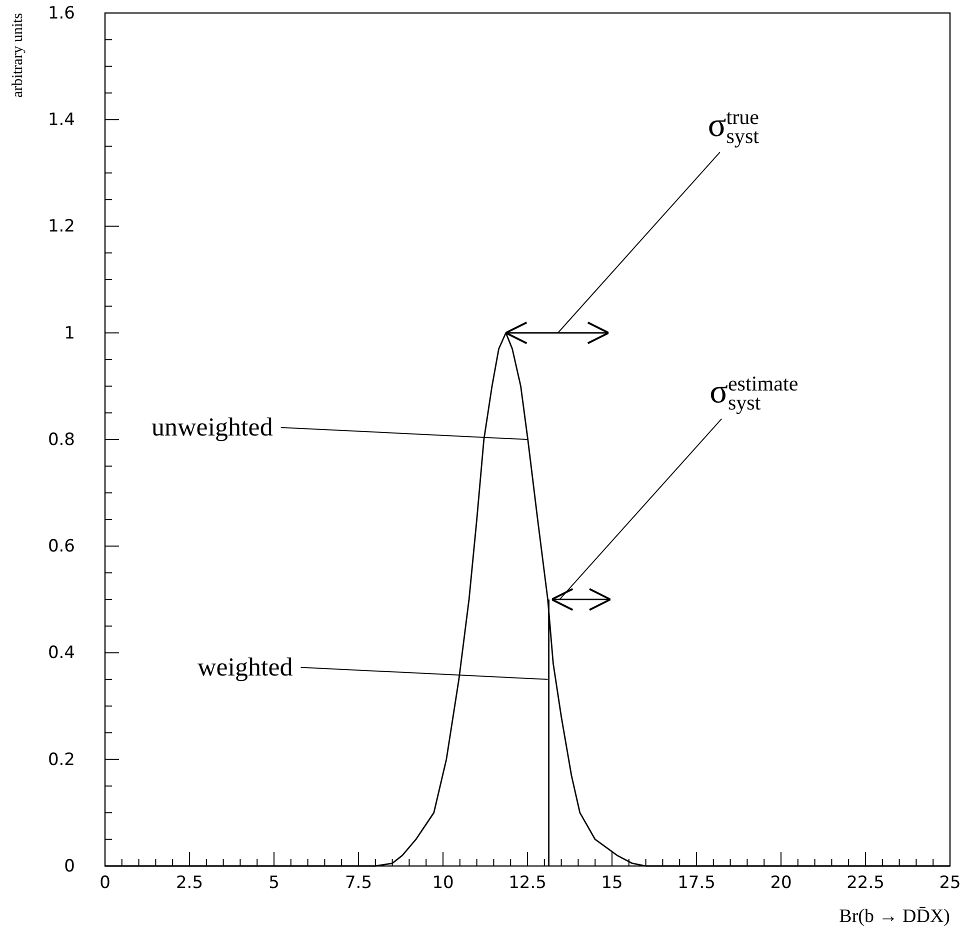  What do you see at coordinates (61, 120) in the screenshot?
I see `y-tick-label: 1.4` at bounding box center [61, 120].